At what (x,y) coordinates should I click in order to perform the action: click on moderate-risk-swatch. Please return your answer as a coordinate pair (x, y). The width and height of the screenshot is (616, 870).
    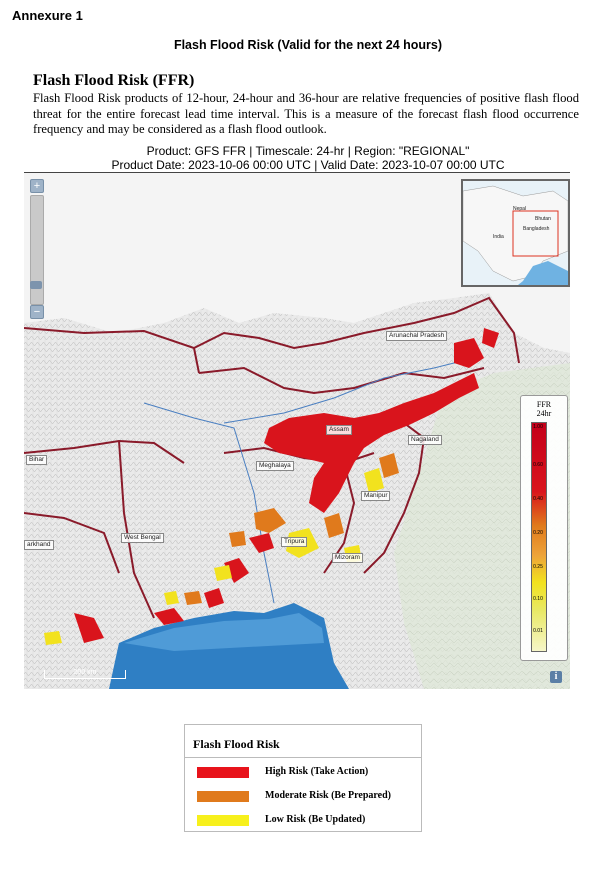
    Looking at the image, I should click on (223, 796).